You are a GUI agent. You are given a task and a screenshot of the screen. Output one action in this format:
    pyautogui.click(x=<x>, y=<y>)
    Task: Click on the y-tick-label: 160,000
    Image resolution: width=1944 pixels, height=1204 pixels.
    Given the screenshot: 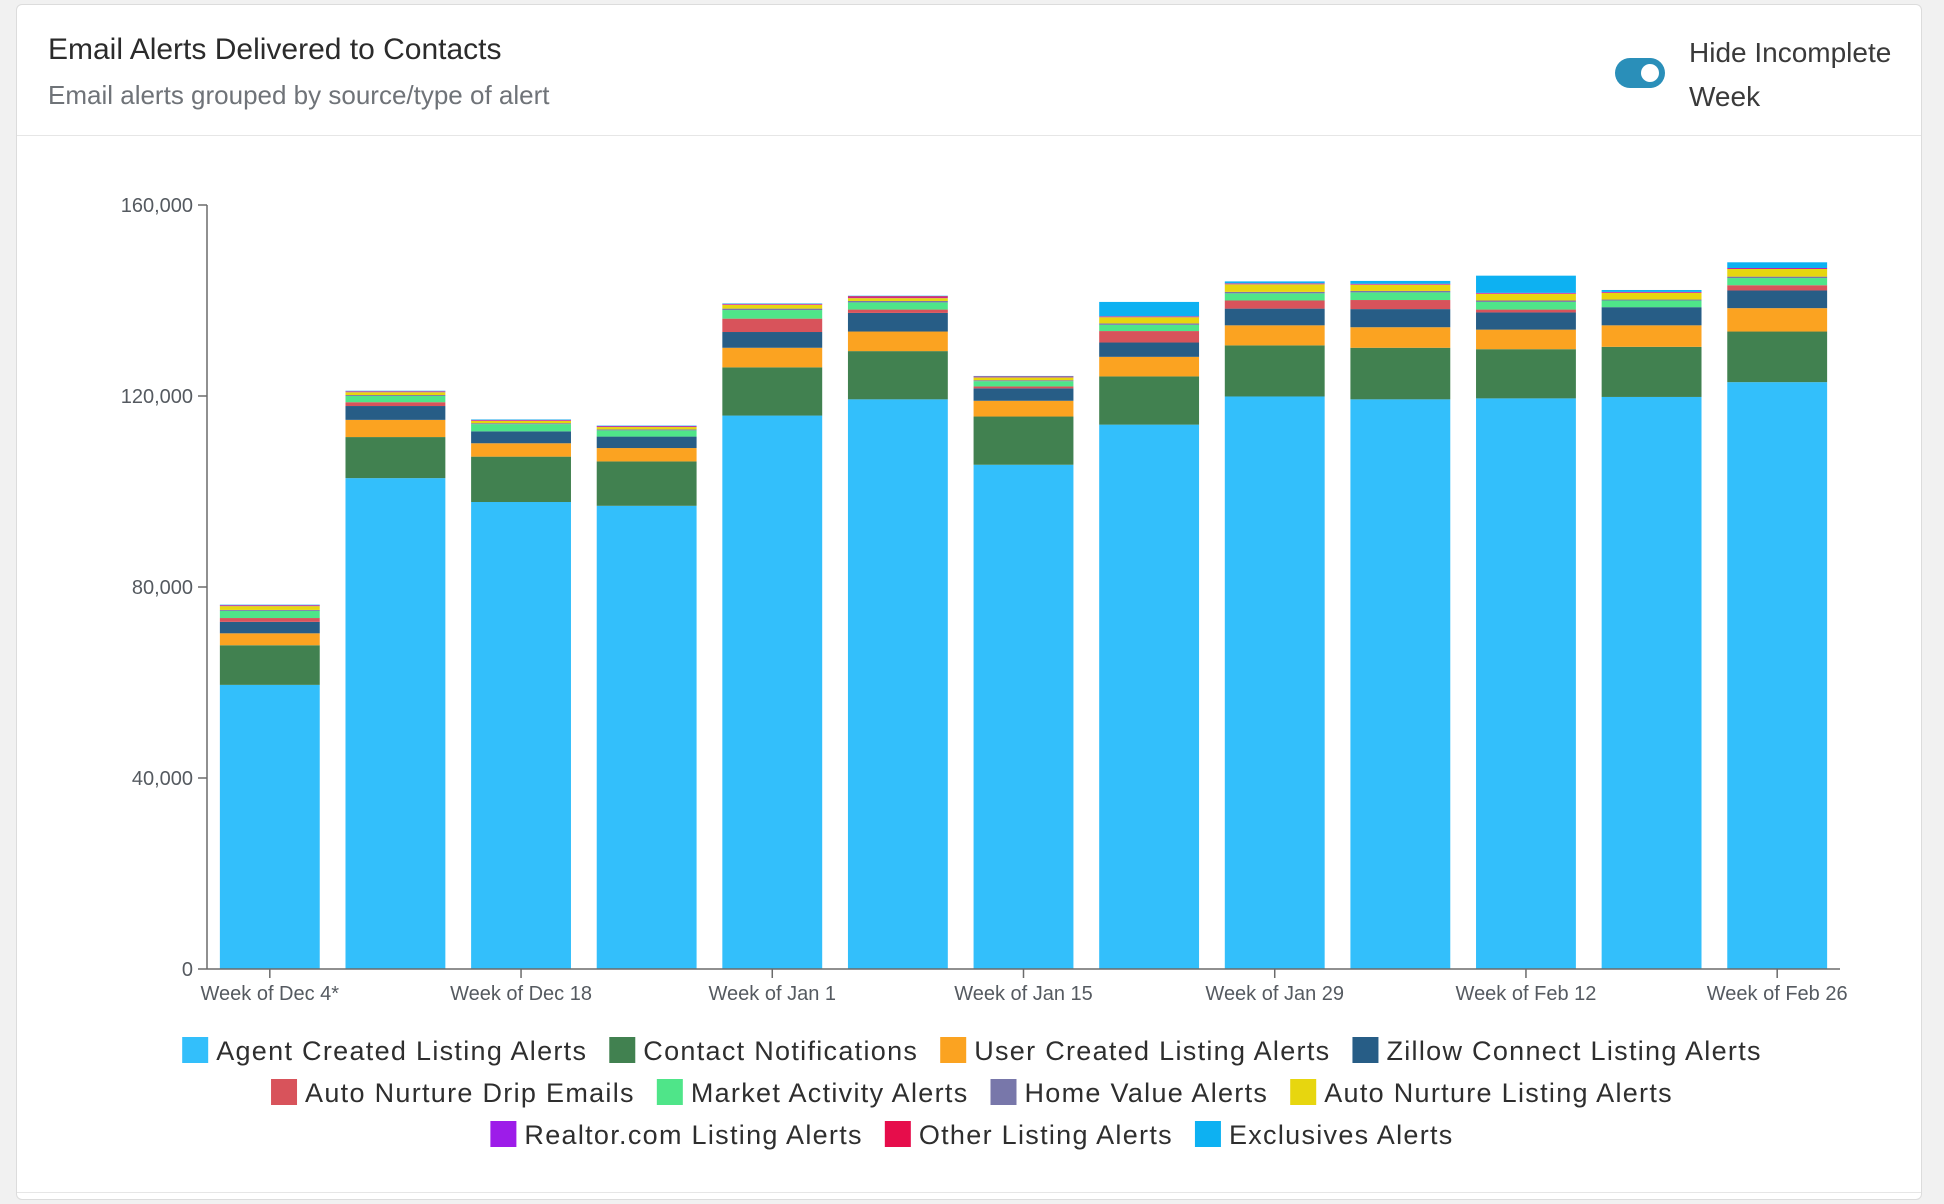 What is the action you would take?
    pyautogui.click(x=157, y=206)
    